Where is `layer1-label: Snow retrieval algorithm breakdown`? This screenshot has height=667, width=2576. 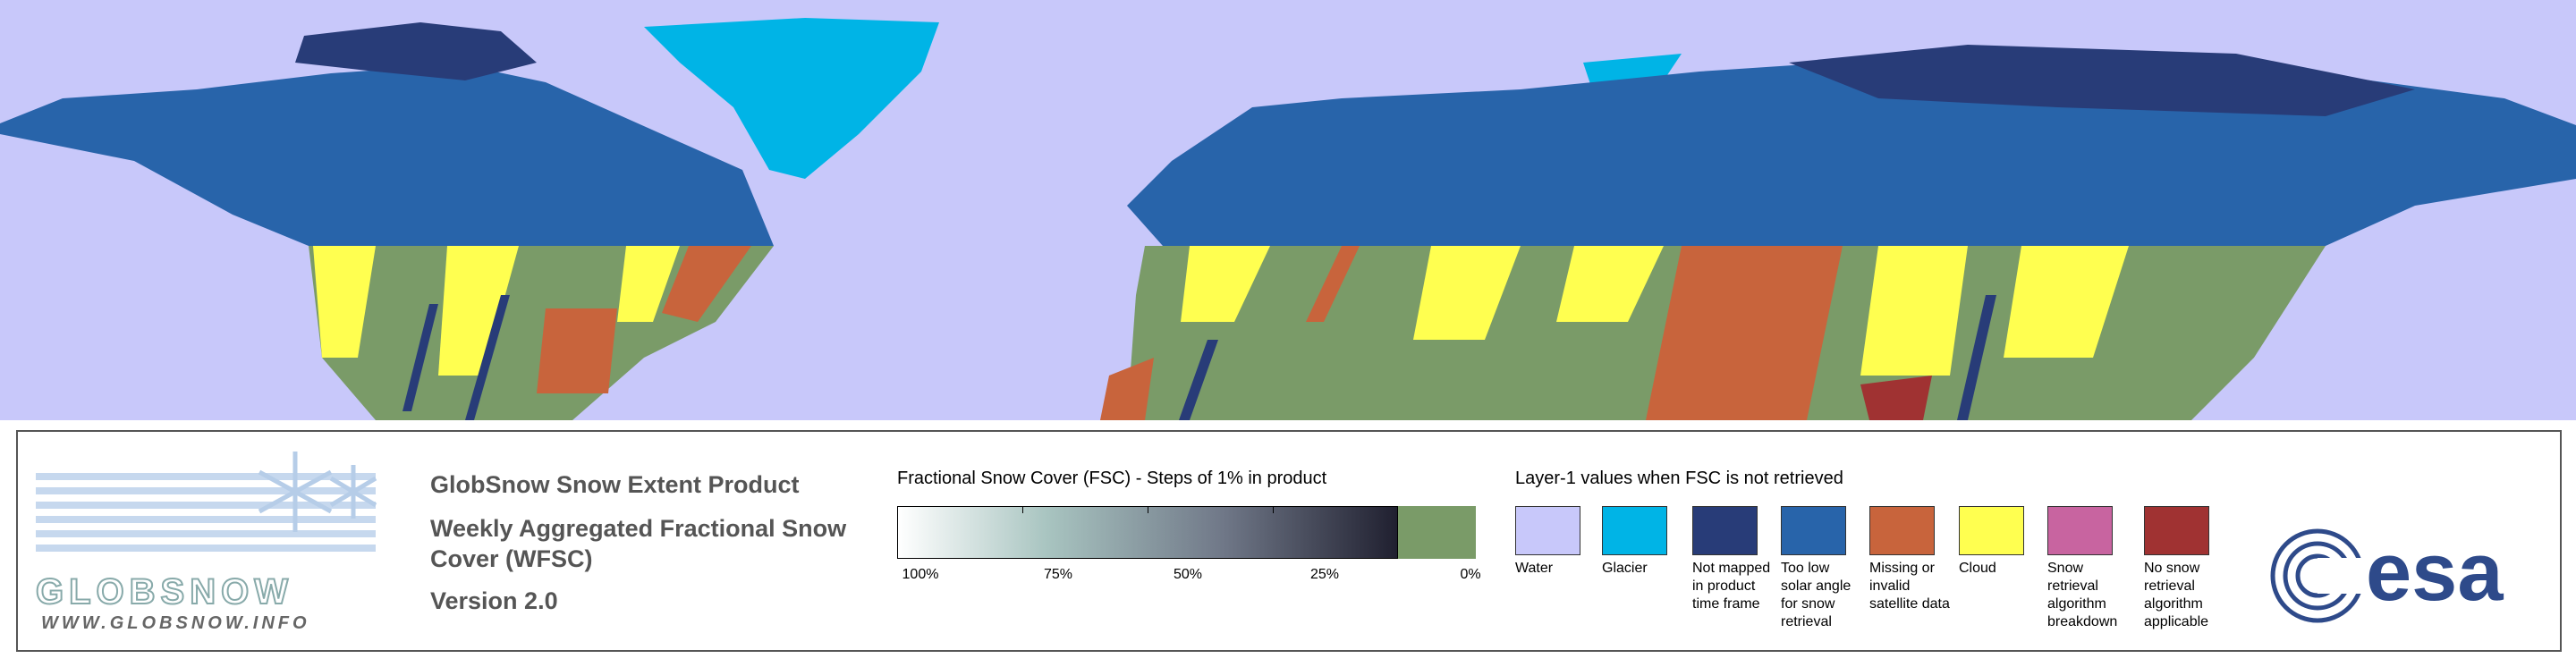
layer1-label: Snow retrieval algorithm breakdown is located at coordinates (2082, 595).